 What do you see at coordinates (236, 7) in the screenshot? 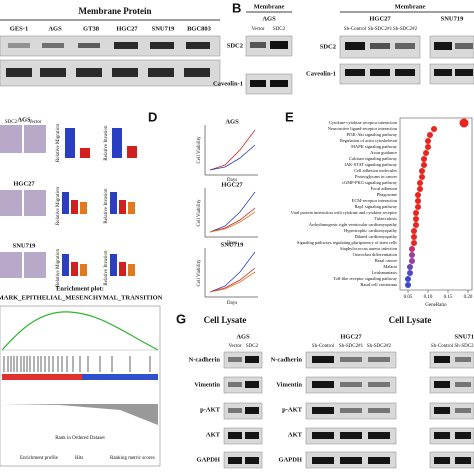
I see `panel-label: B` at bounding box center [236, 7].